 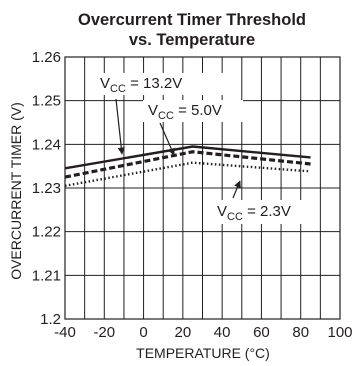 I want to click on y-axis-label: OVERCURRENT TIMER (V), so click(x=16, y=191).